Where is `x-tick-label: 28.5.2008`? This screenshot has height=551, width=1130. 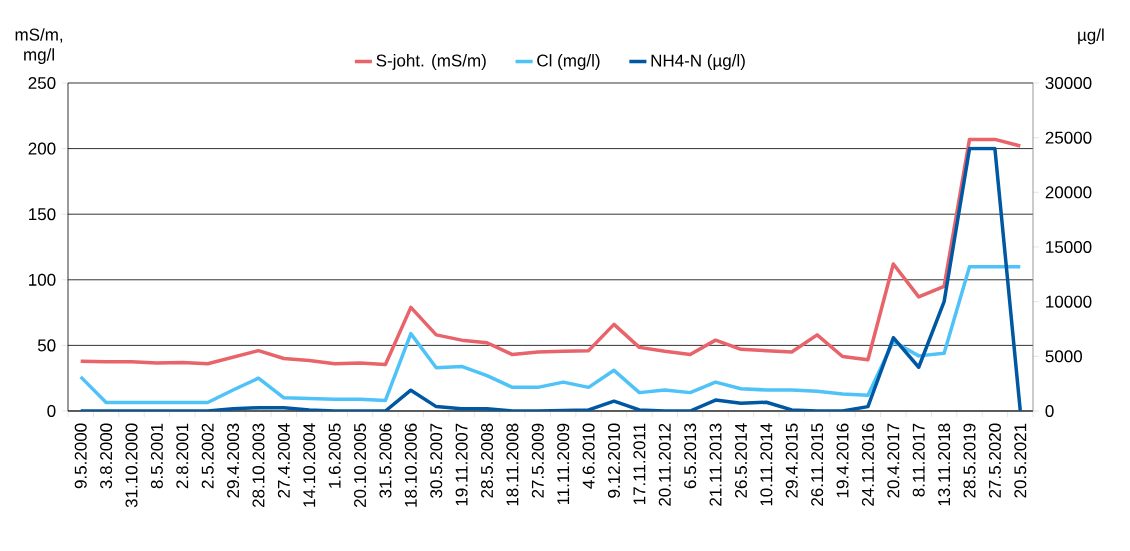 x-tick-label: 28.5.2008 is located at coordinates (487, 460).